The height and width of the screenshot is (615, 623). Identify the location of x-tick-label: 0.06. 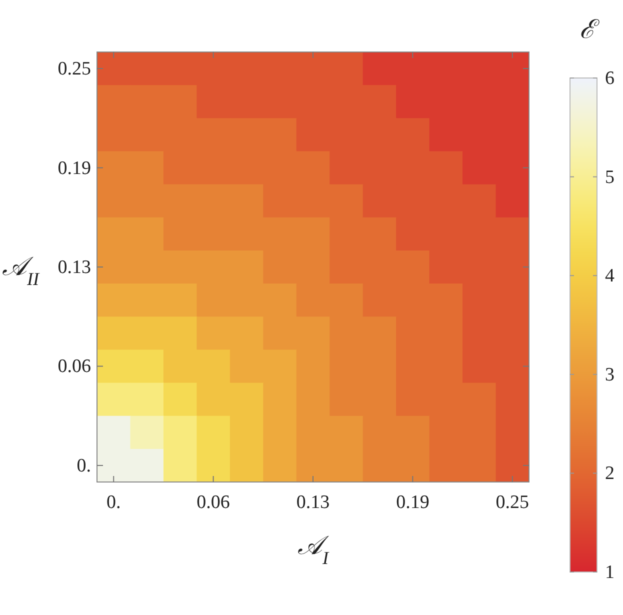
(213, 502).